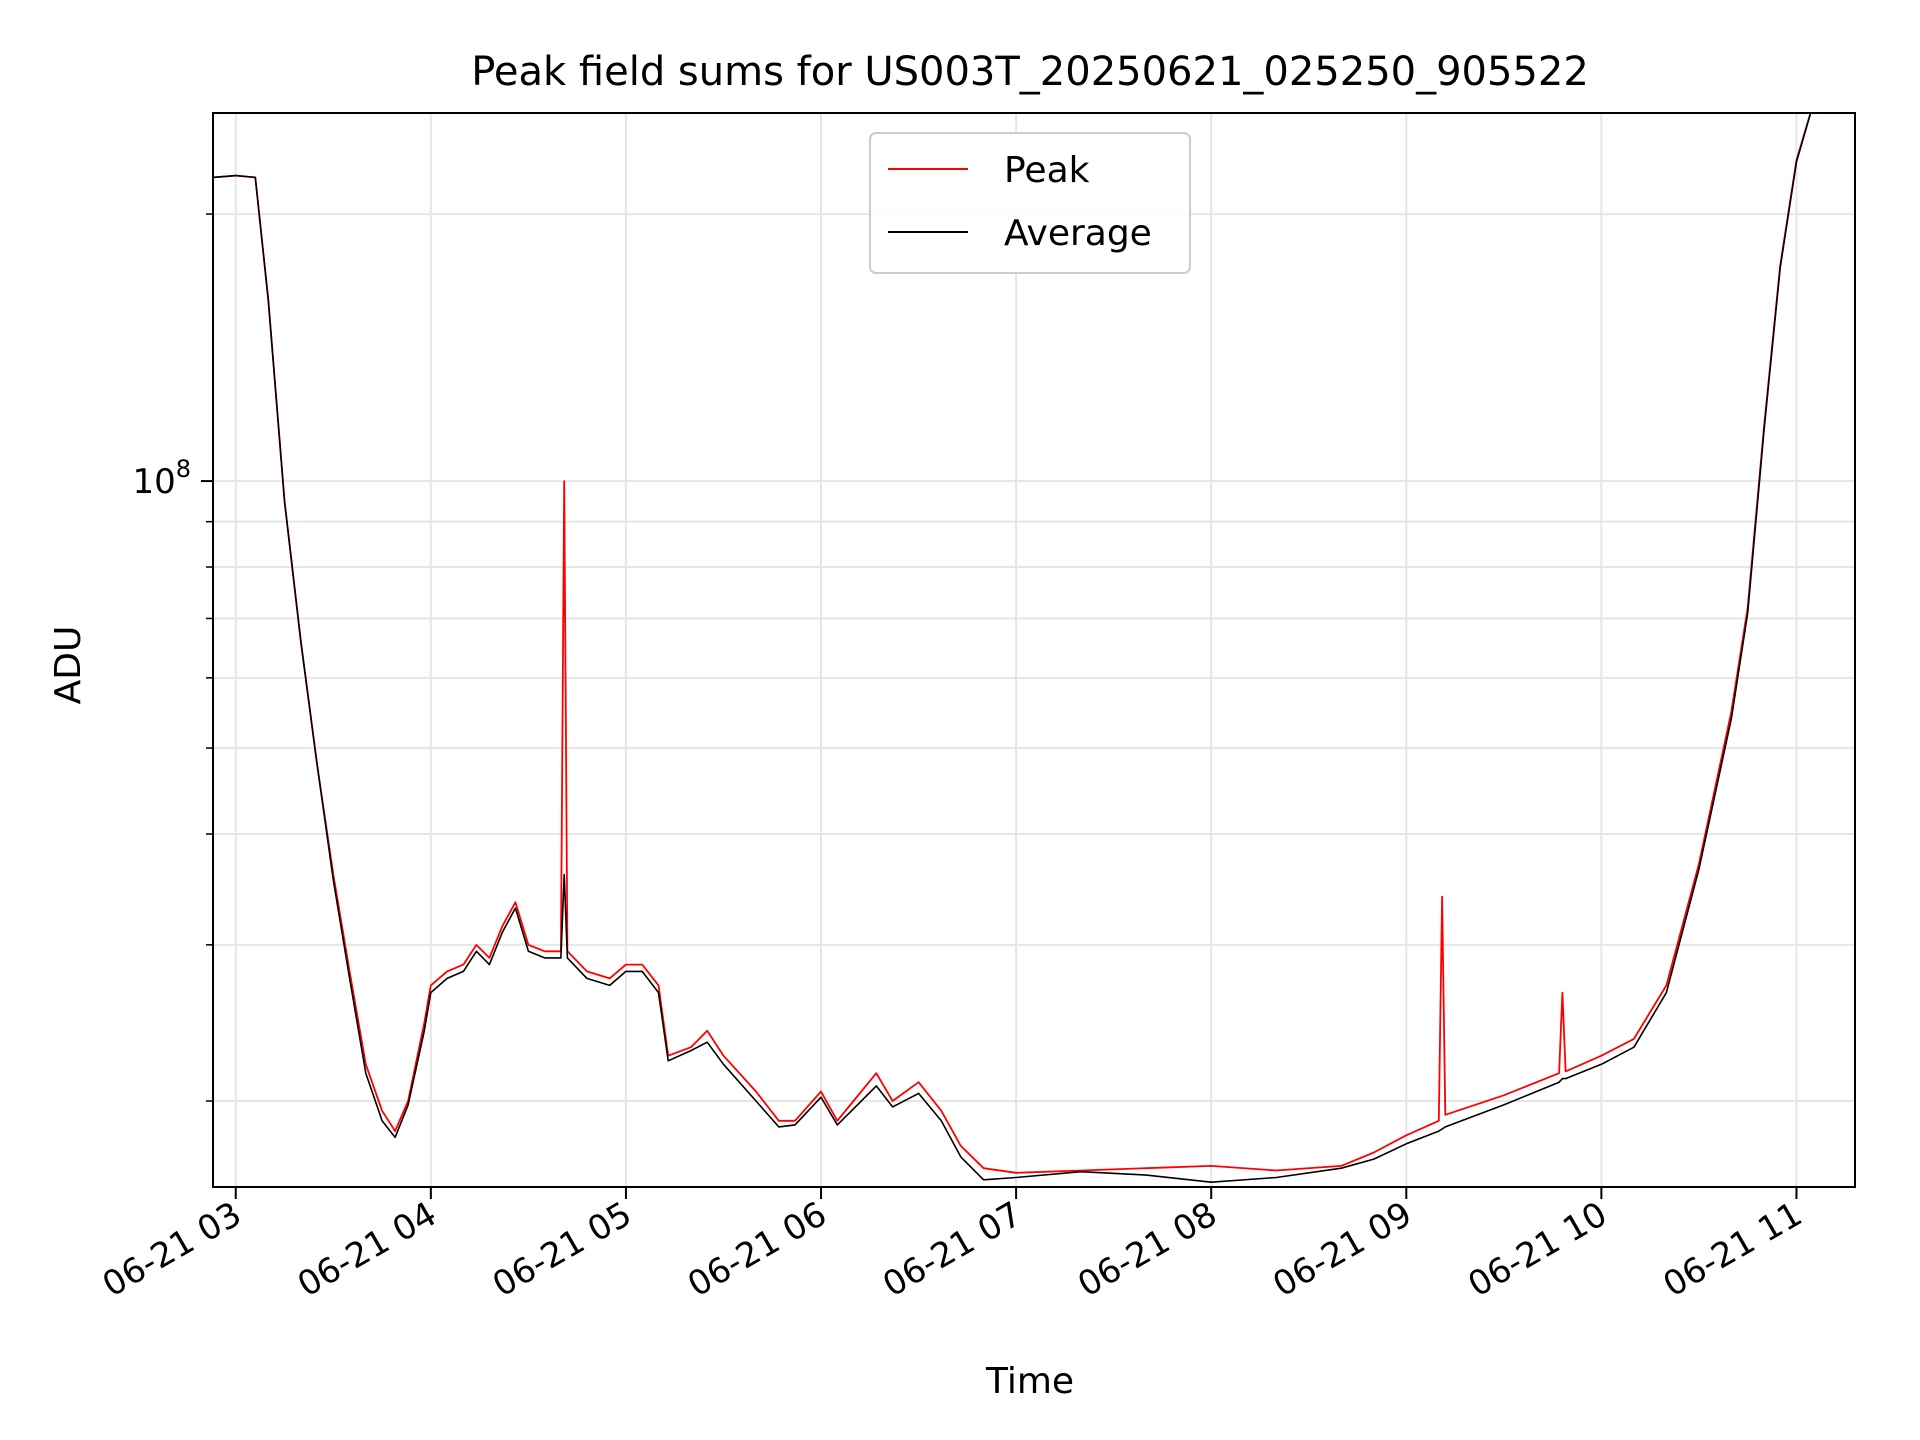  I want to click on legend-label-peak: Peak, so click(1047, 170).